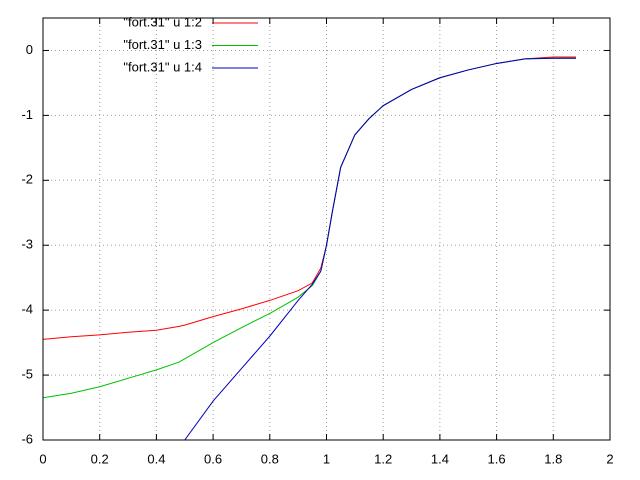 Image resolution: width=640 pixels, height=480 pixels. I want to click on y-tick-label: 0, so click(29, 49).